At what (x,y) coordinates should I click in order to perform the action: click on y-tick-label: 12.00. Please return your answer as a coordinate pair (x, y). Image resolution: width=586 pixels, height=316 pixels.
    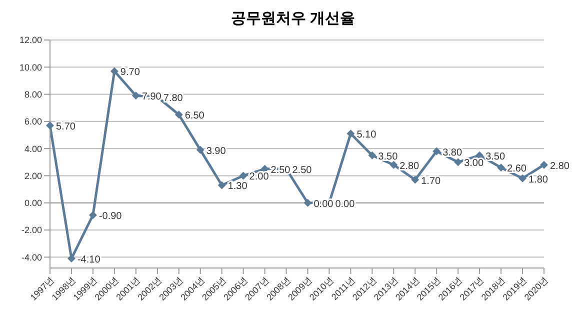
    Looking at the image, I should click on (30, 40).